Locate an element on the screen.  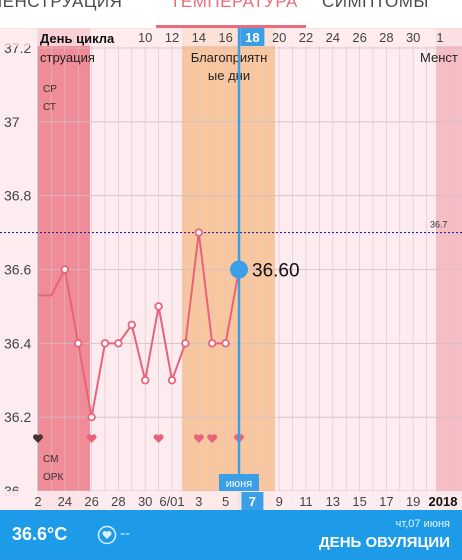
selected-date-marker is located at coordinates (252, 501).